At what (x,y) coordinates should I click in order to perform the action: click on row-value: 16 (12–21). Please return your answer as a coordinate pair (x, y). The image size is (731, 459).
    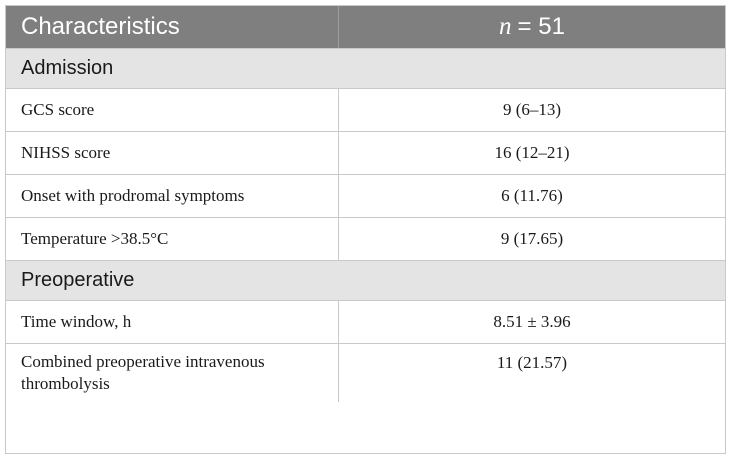
    Looking at the image, I should click on (532, 152).